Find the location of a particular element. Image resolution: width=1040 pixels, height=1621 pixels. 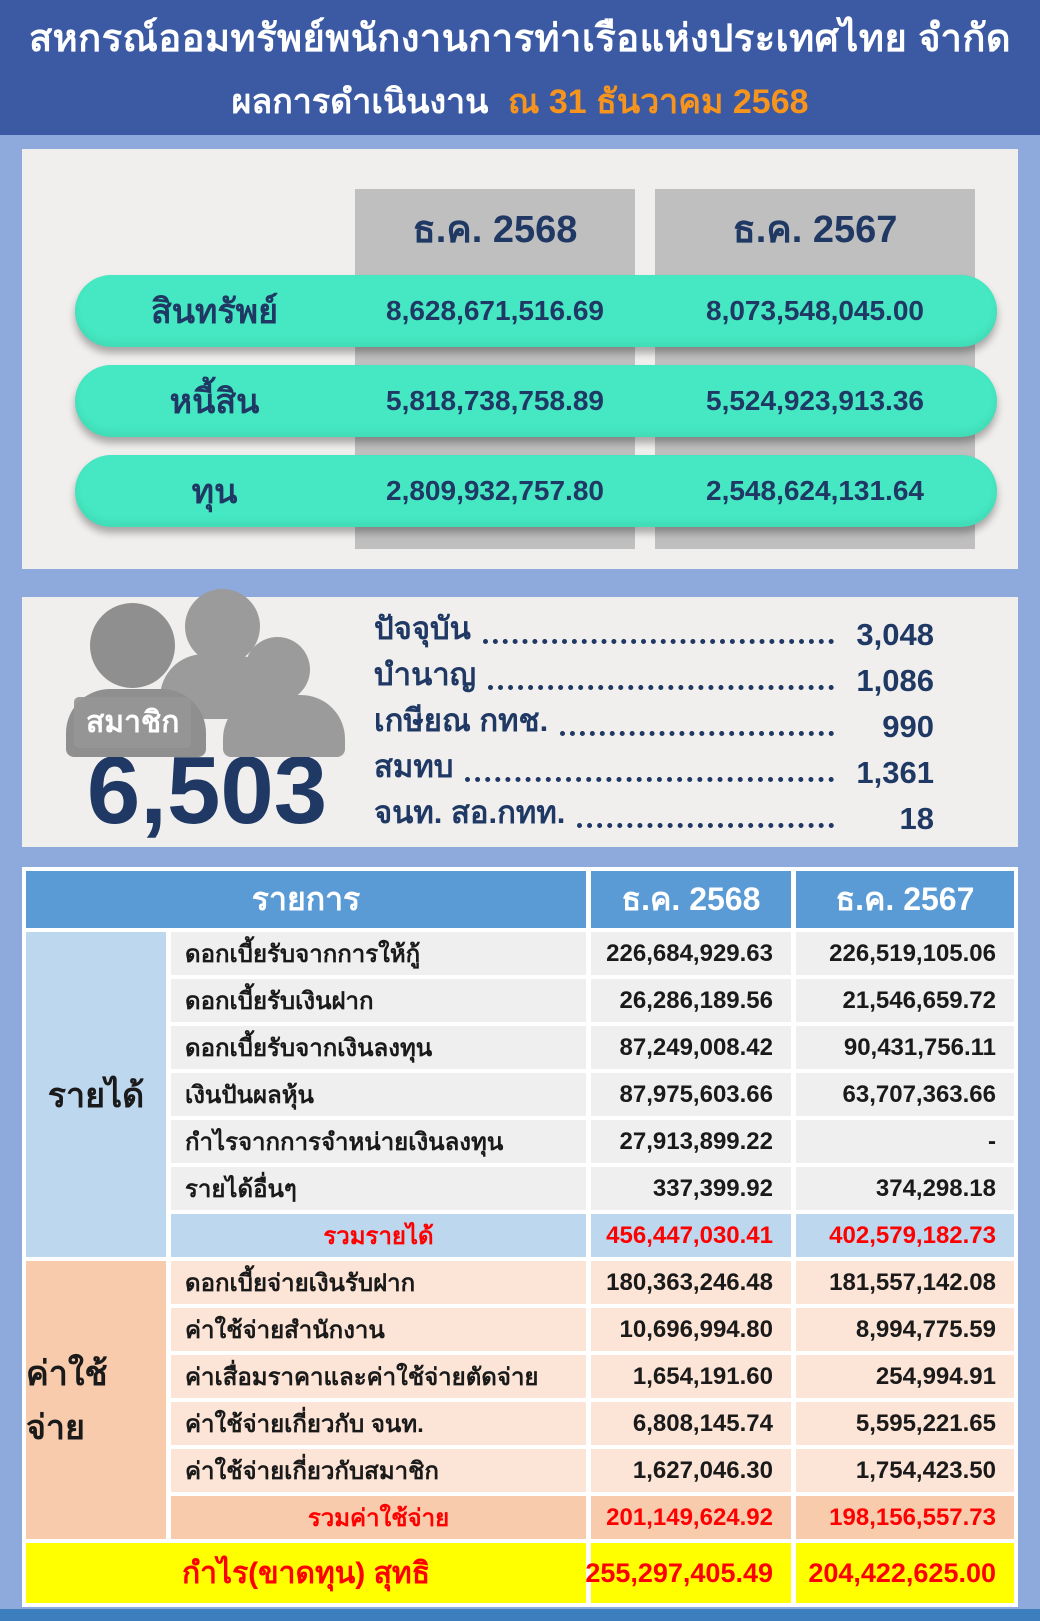

table-cell-2568: 337,399.92 is located at coordinates (691, 1188).